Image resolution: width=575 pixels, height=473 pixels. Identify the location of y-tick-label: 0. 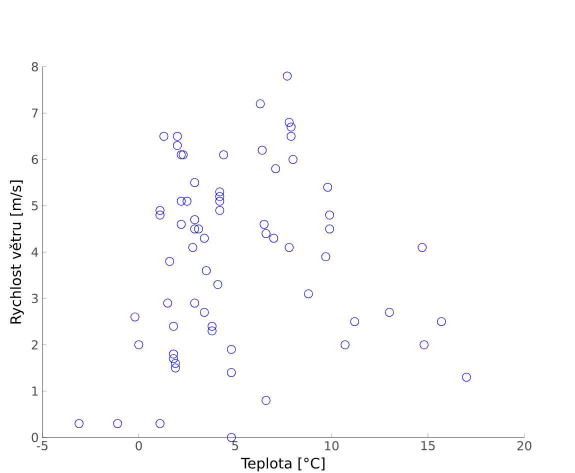
(35, 437).